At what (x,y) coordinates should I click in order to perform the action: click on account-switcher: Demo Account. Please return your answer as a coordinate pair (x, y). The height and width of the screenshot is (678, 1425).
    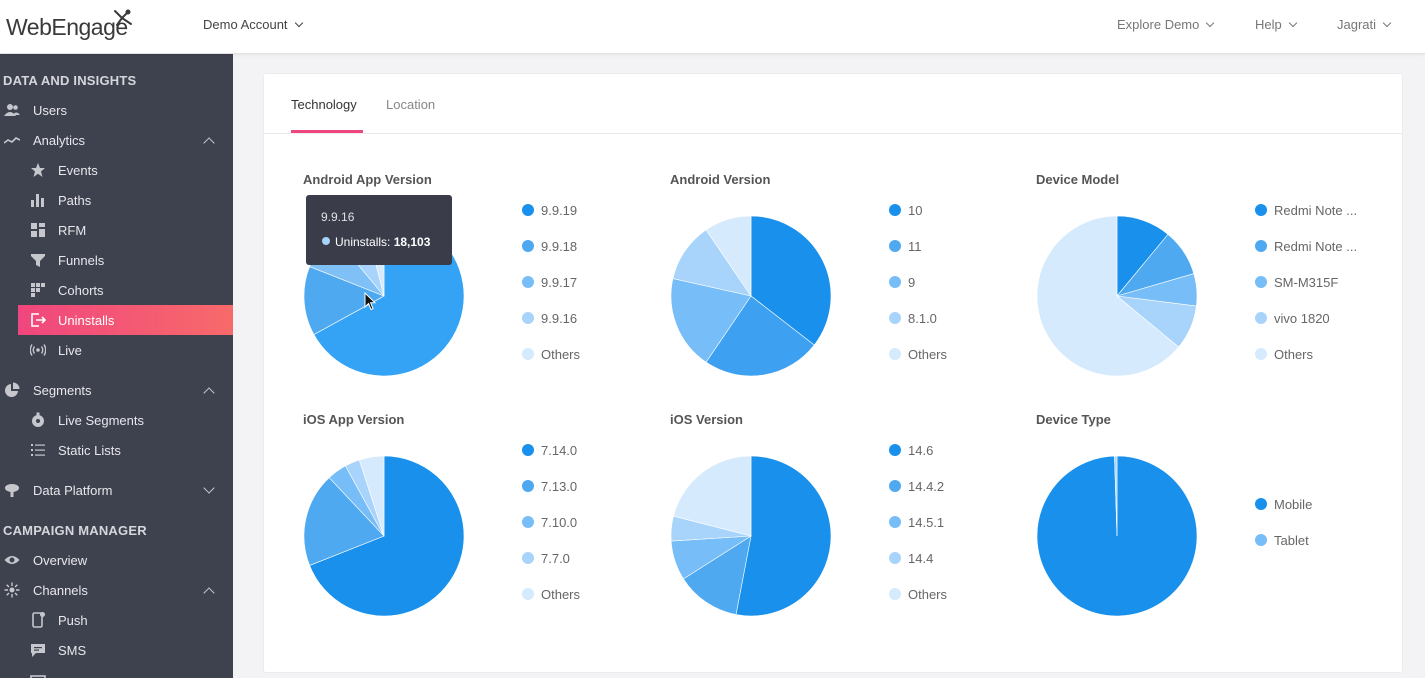
    Looking at the image, I should click on (253, 24).